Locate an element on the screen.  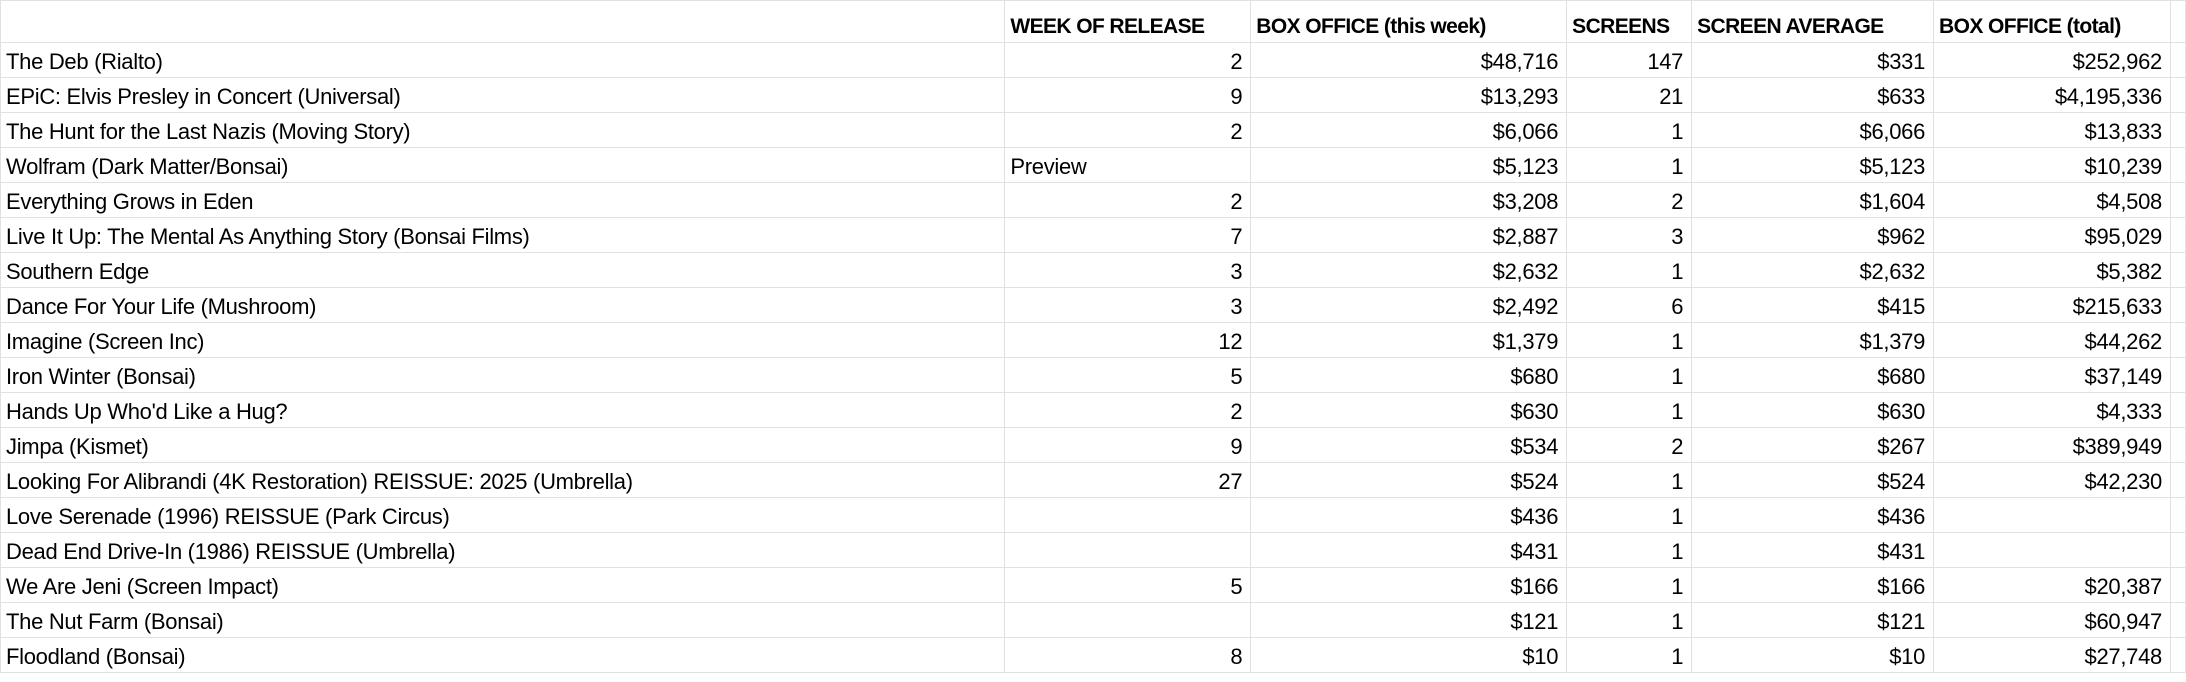
cell-film-title: Iron Winter (Bonsai) is located at coordinates (503, 375).